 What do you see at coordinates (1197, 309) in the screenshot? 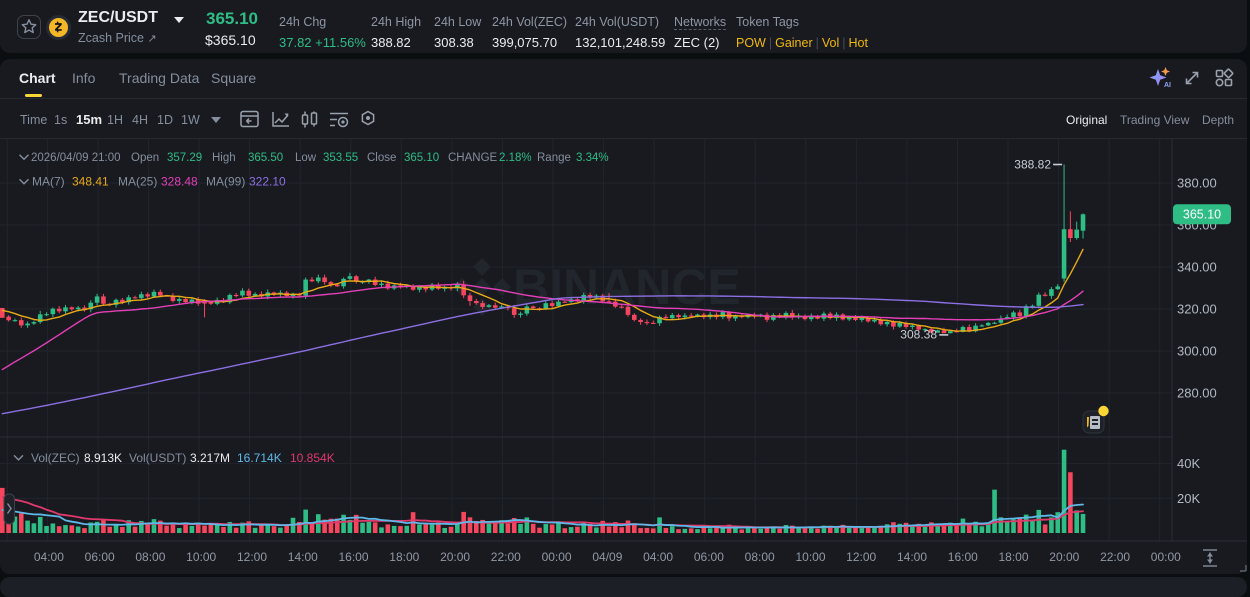
I see `svg-text: 320.00` at bounding box center [1197, 309].